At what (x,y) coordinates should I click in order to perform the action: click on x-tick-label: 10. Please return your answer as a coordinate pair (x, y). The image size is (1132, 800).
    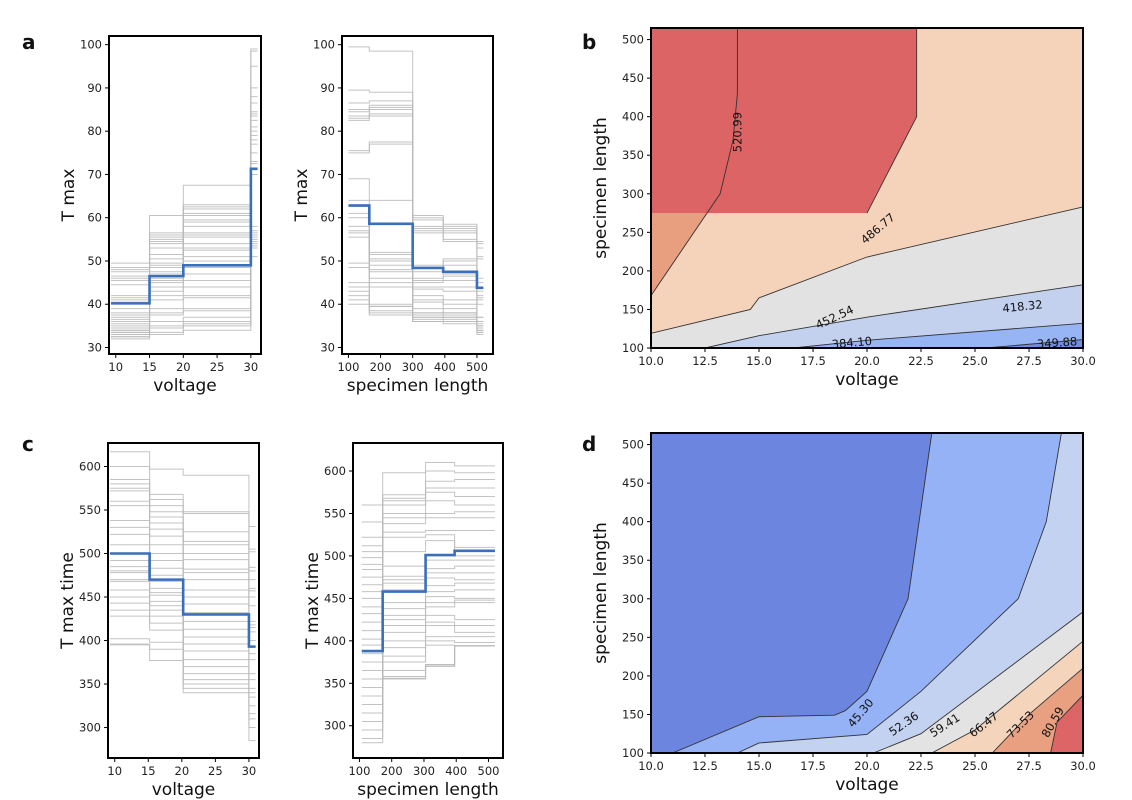
    Looking at the image, I should click on (115, 367).